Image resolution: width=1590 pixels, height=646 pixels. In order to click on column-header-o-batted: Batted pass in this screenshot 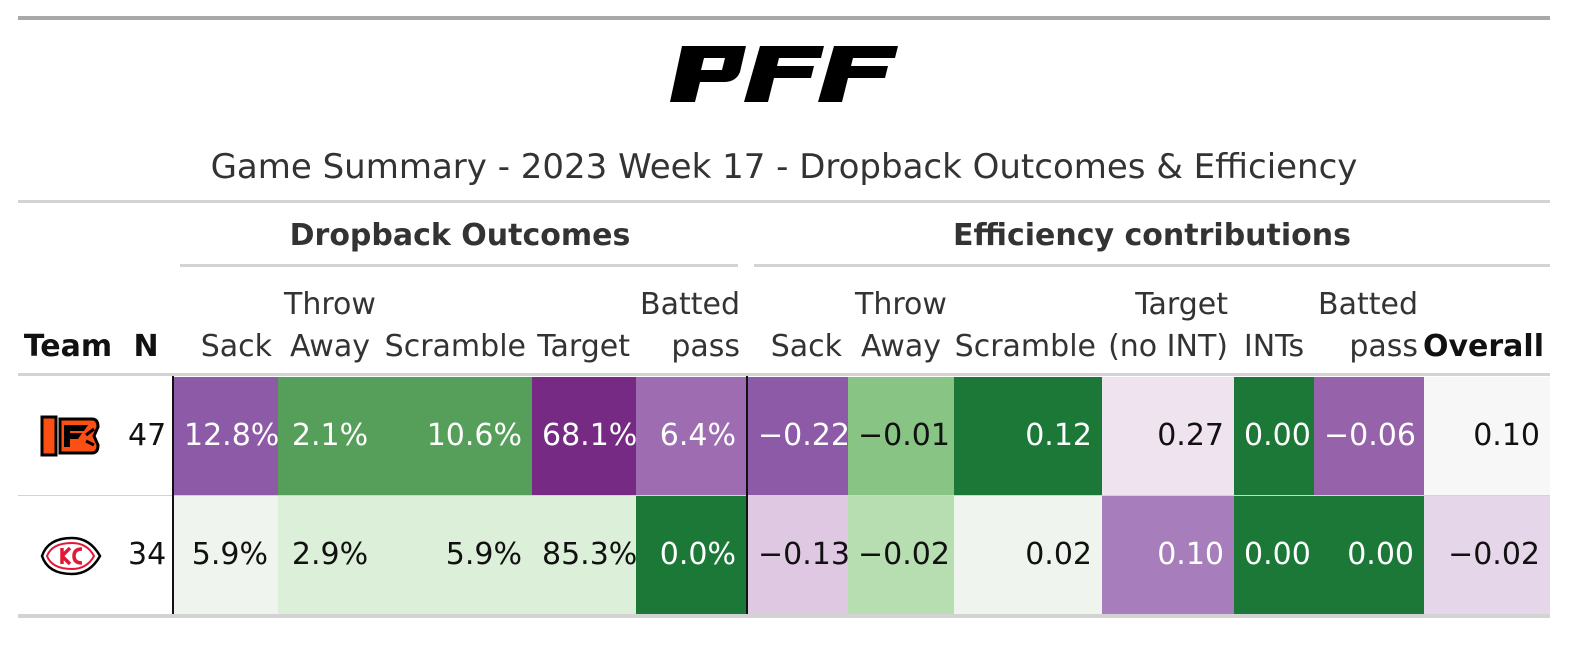, I will do `click(691, 325)`.